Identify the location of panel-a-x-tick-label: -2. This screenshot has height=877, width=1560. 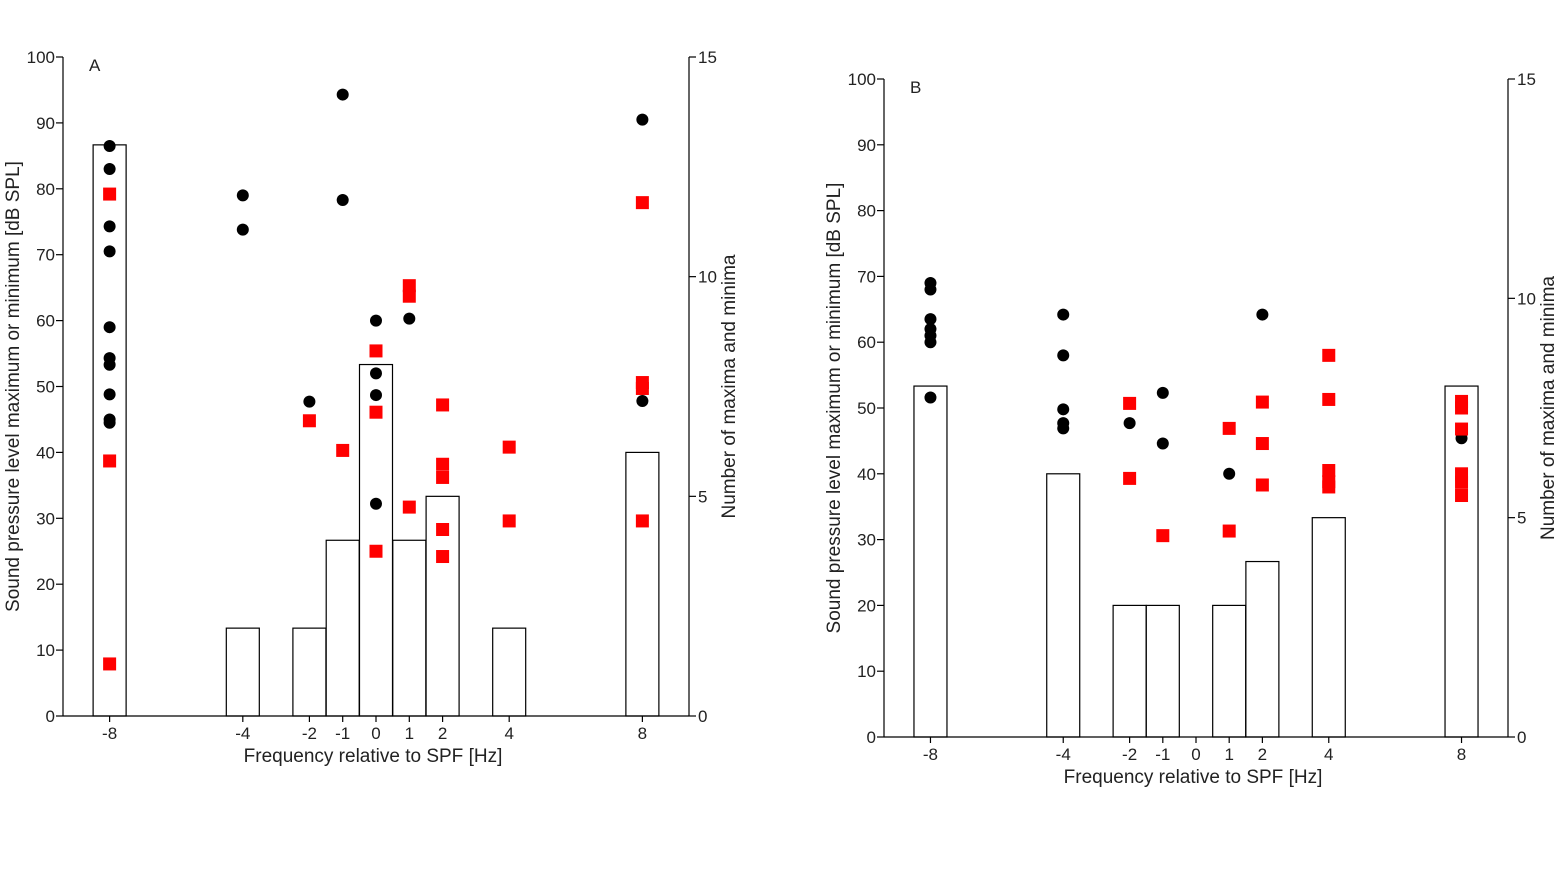
(309, 733).